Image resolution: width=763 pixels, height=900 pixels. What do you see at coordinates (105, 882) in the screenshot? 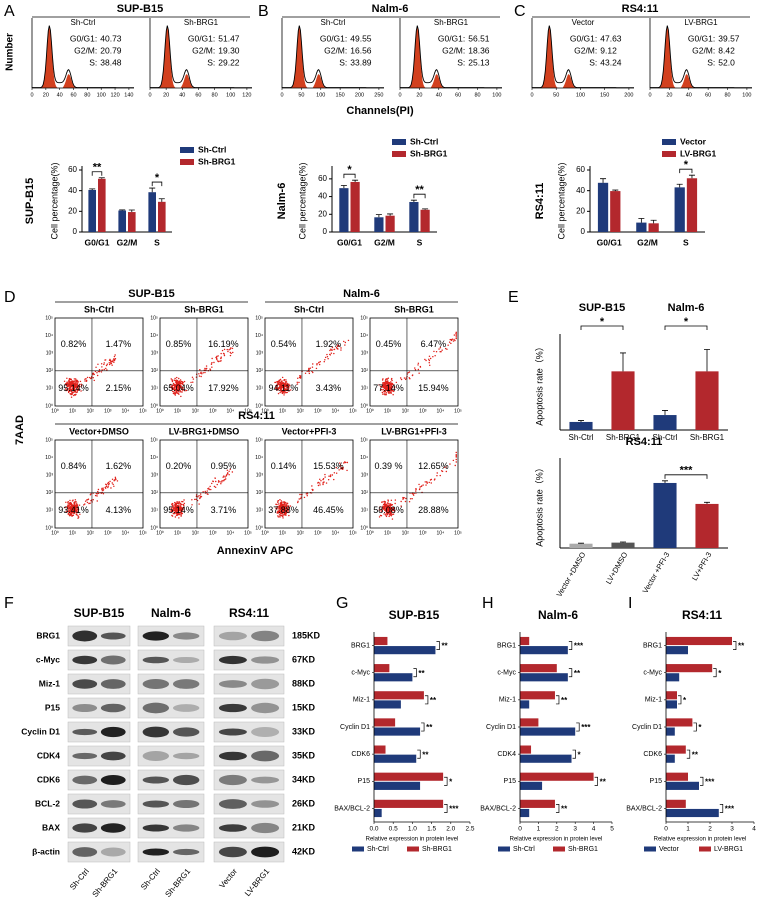
I see `lane-label: Sh-BRG1` at bounding box center [105, 882].